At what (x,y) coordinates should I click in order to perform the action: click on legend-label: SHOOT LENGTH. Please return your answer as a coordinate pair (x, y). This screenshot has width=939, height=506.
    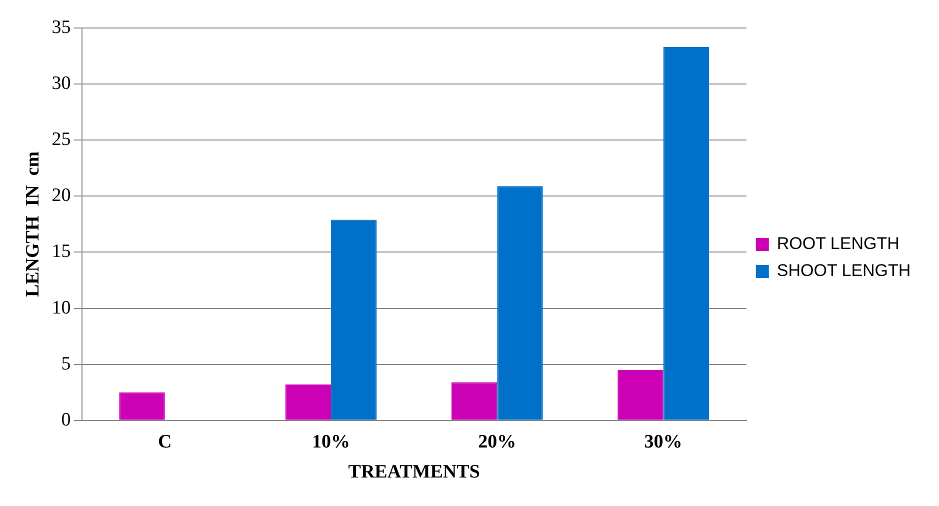
    Looking at the image, I should click on (843, 270).